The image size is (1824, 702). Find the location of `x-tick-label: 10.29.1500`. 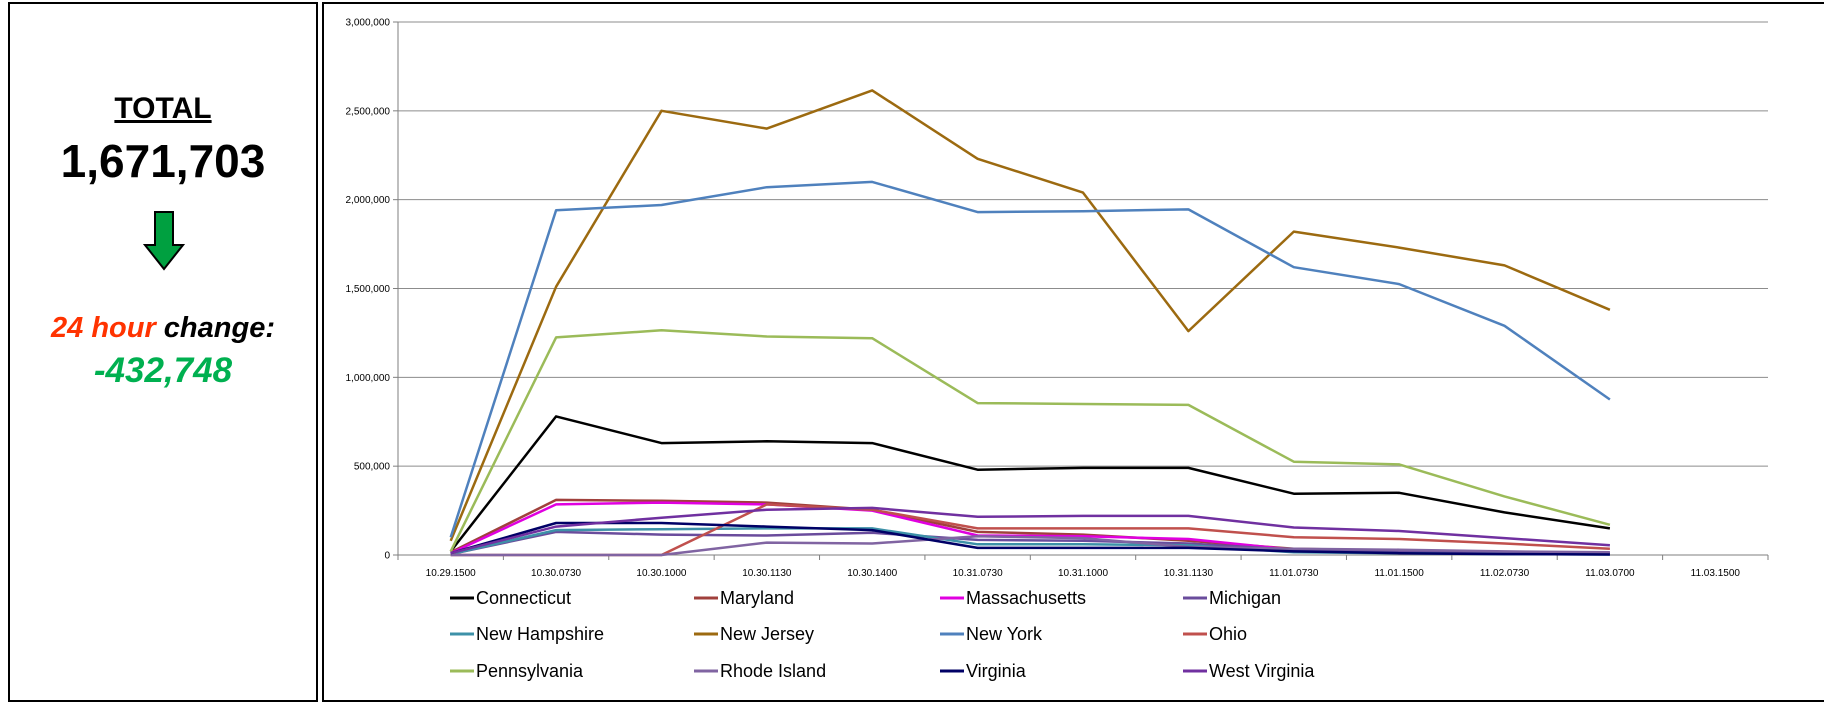

x-tick-label: 10.29.1500 is located at coordinates (451, 573).